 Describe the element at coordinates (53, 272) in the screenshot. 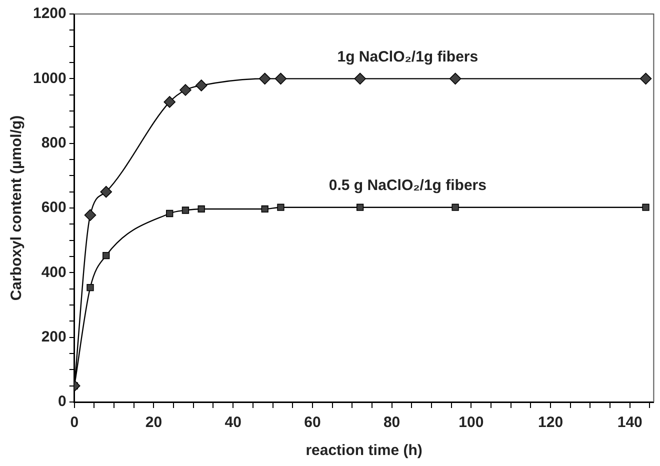

I see `y-tick-label: 400` at that location.